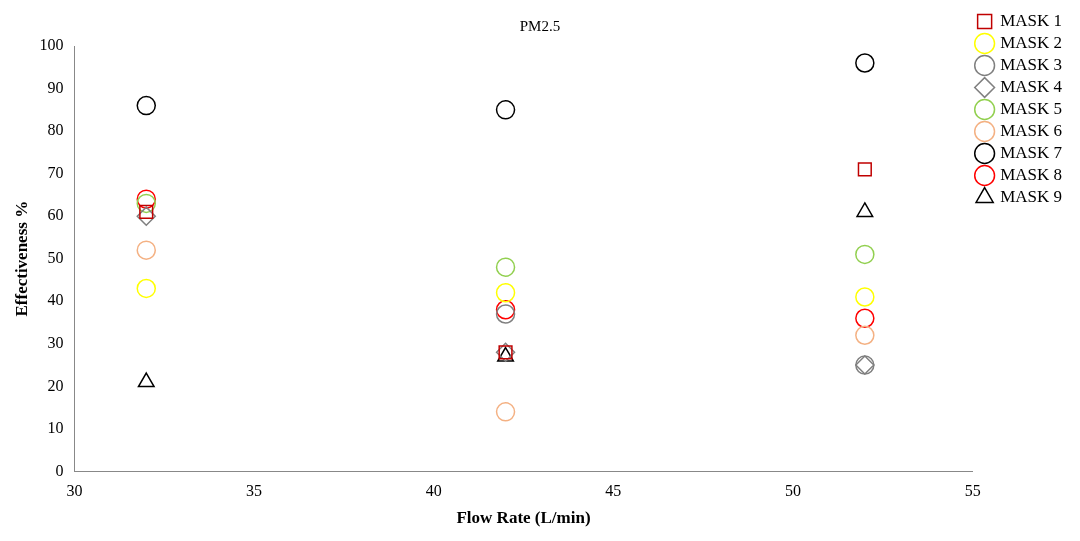 This screenshot has width=1080, height=541. I want to click on y-tick-label: 60, so click(55, 215).